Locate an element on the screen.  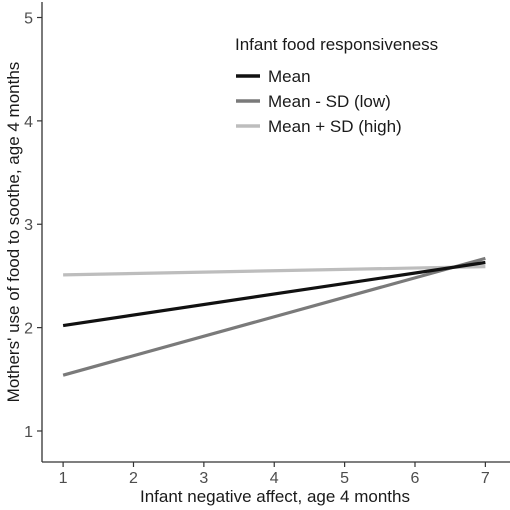
y-tick-label: 1 is located at coordinates (28, 432).